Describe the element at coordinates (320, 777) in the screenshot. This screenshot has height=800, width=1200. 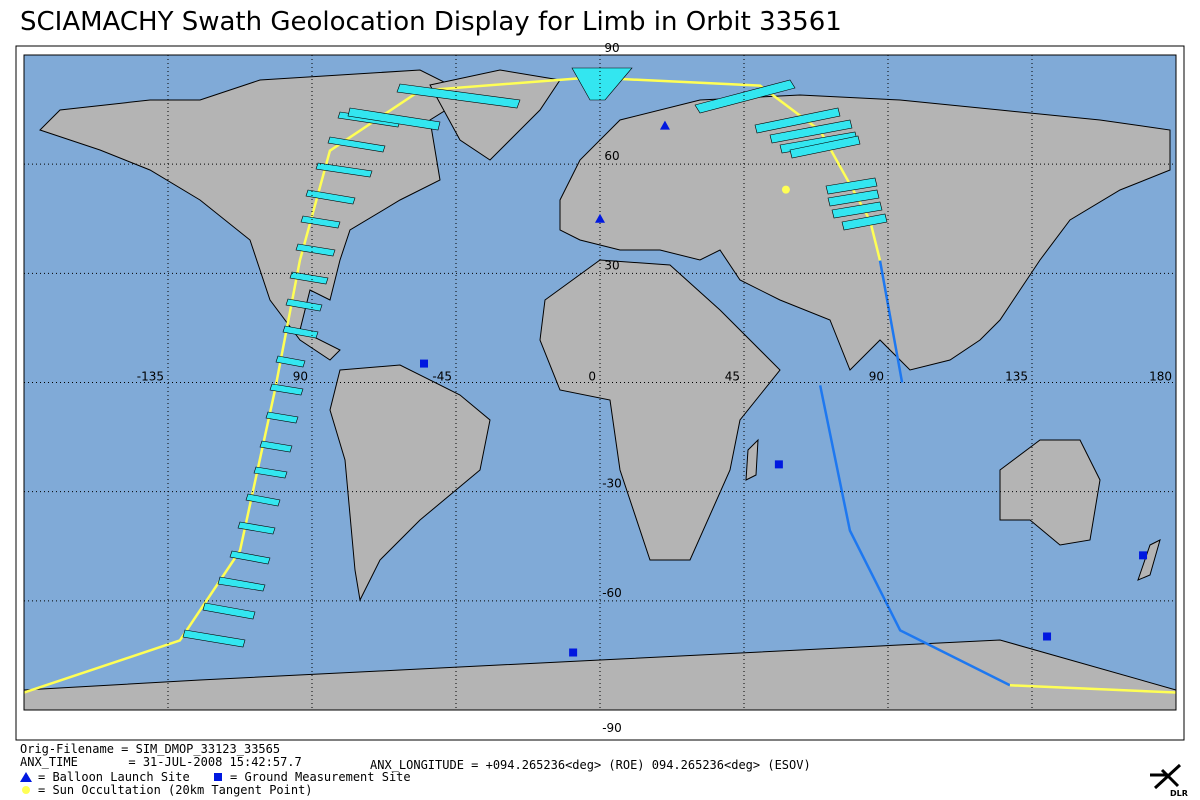
I see `legend-ground: = Ground Measurement Site` at that location.